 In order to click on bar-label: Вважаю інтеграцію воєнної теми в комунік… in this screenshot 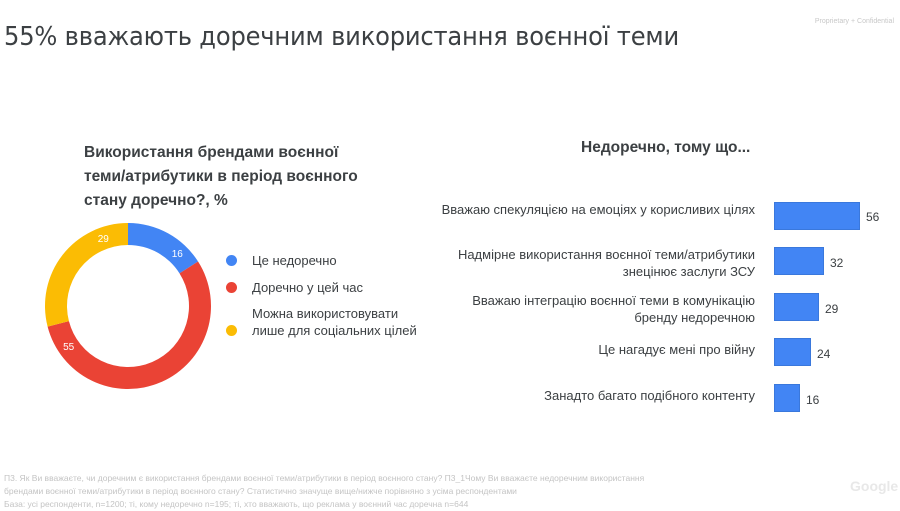, I will do `click(613, 309)`.